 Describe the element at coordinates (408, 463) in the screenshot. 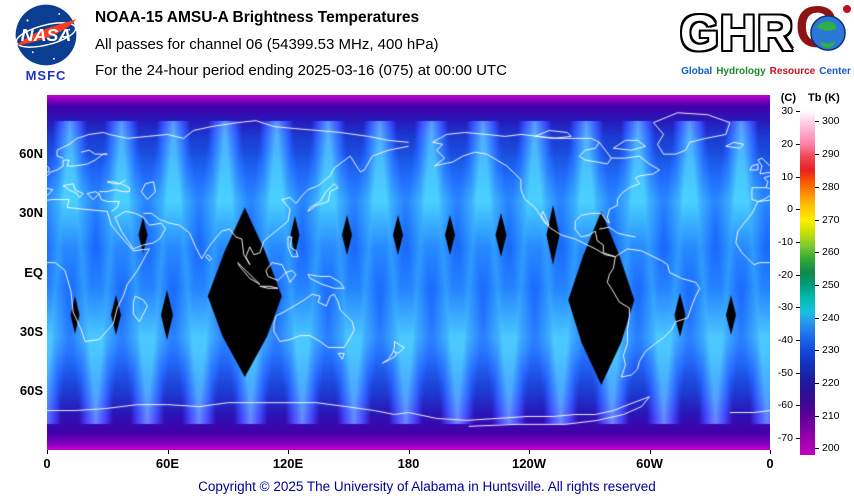

I see `x-axis-label: 180` at that location.